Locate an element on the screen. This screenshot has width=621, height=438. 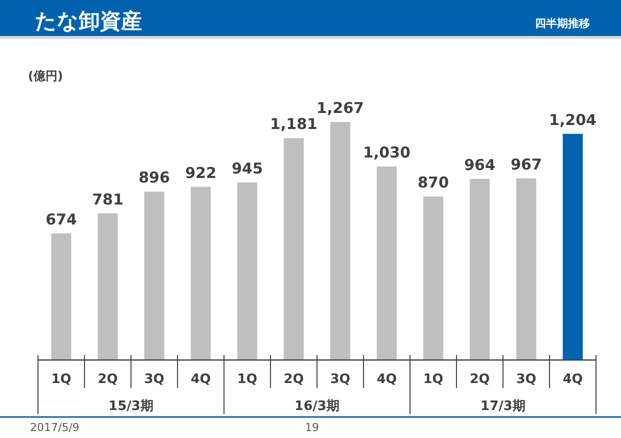
value-label: 1,030 is located at coordinates (386, 153).